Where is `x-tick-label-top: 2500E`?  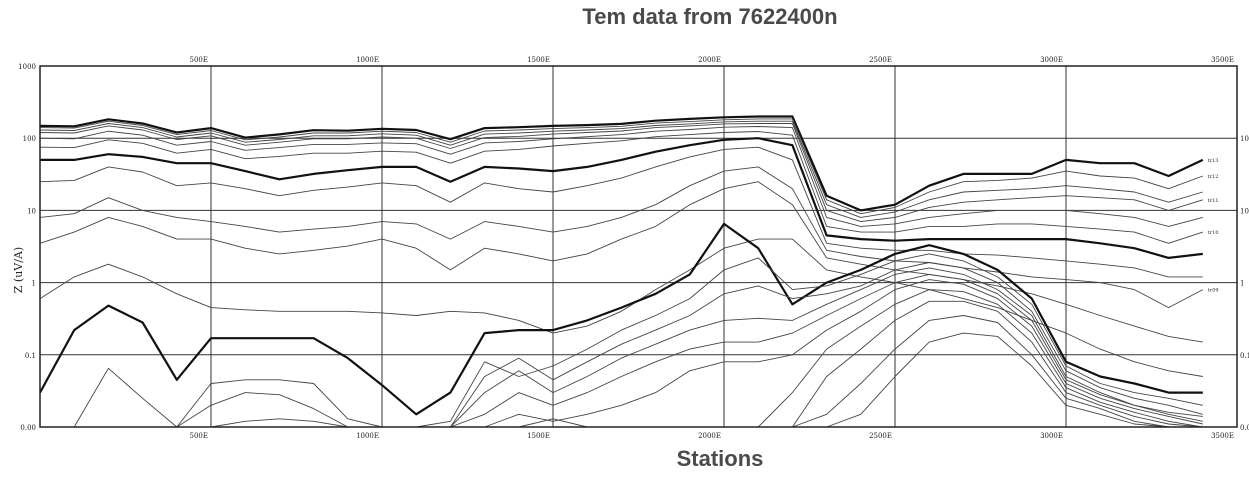 x-tick-label-top: 2500E is located at coordinates (880, 60).